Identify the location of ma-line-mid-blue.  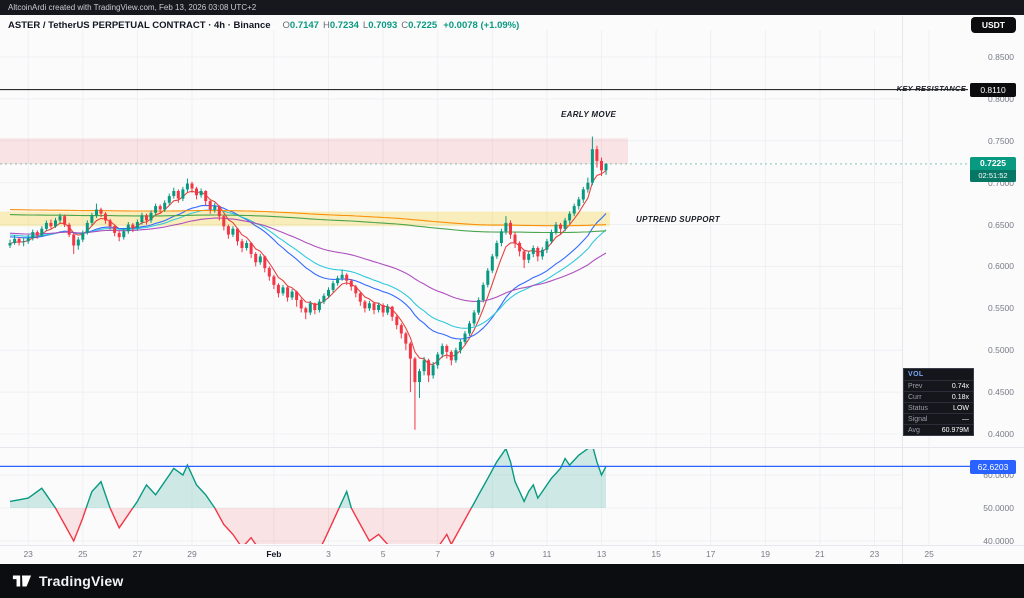
(308, 272).